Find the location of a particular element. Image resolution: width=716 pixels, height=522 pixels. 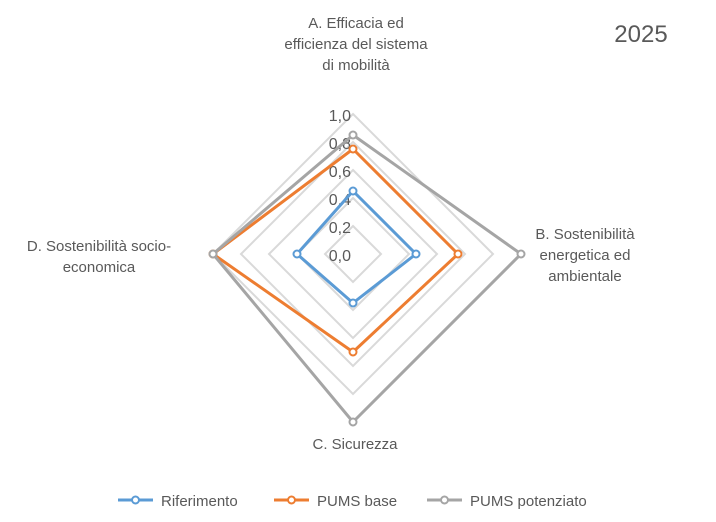

axis-label-b: B. Sostenibilità energetica ed ambientale is located at coordinates (585, 255).